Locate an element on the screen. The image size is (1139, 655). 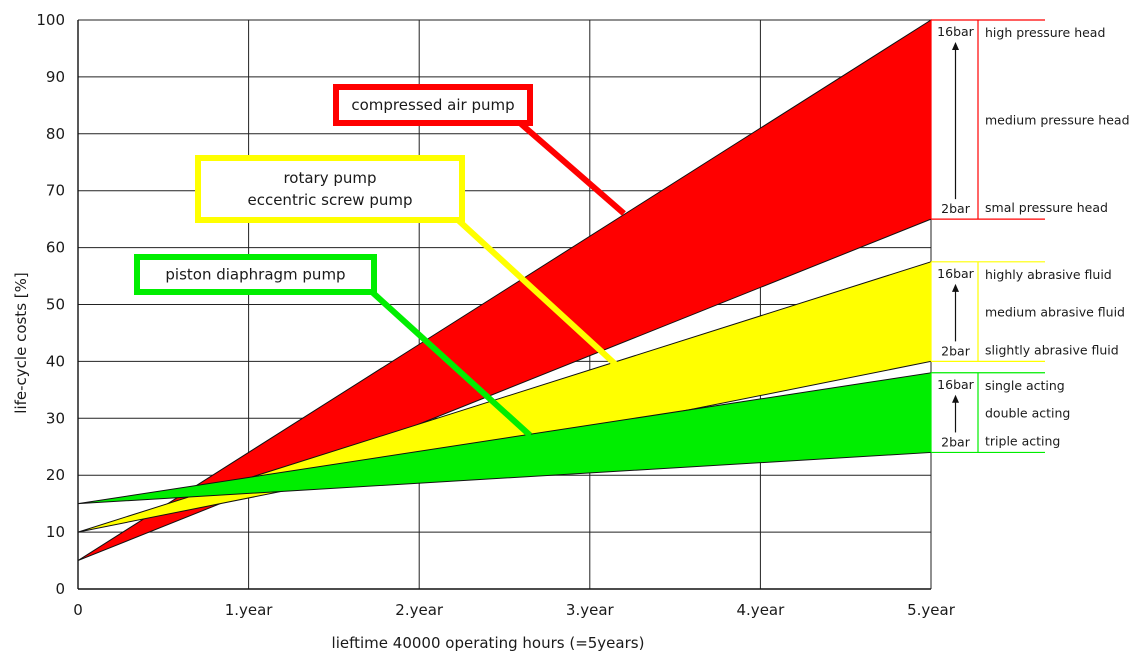
legend-label: single acting is located at coordinates (1025, 385).